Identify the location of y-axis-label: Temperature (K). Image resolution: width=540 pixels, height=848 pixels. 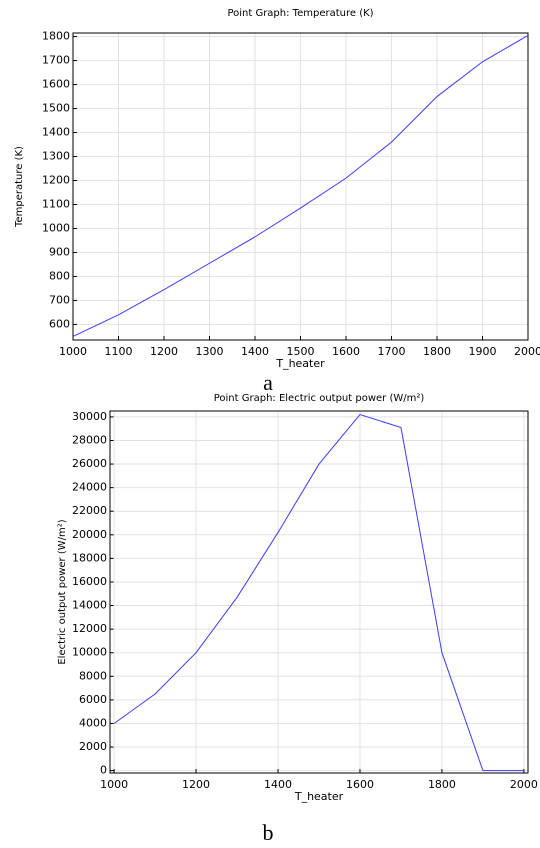
(19, 187).